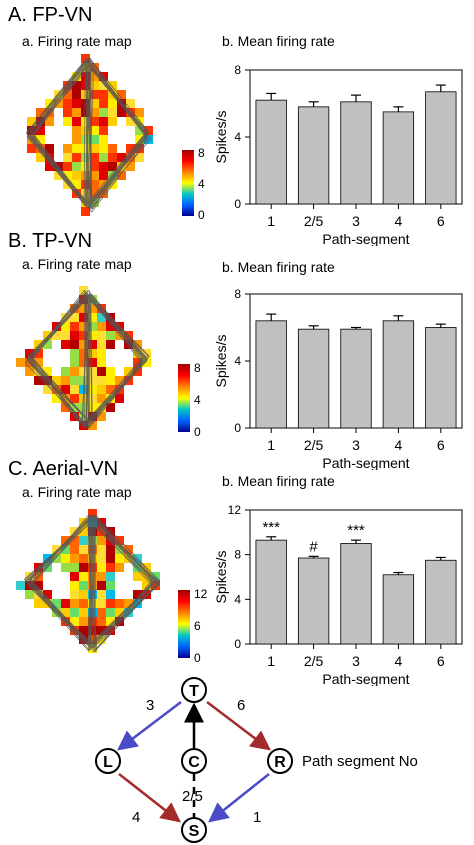 Image resolution: width=474 pixels, height=845 pixels. What do you see at coordinates (194, 690) in the screenshot?
I see `node-top` at bounding box center [194, 690].